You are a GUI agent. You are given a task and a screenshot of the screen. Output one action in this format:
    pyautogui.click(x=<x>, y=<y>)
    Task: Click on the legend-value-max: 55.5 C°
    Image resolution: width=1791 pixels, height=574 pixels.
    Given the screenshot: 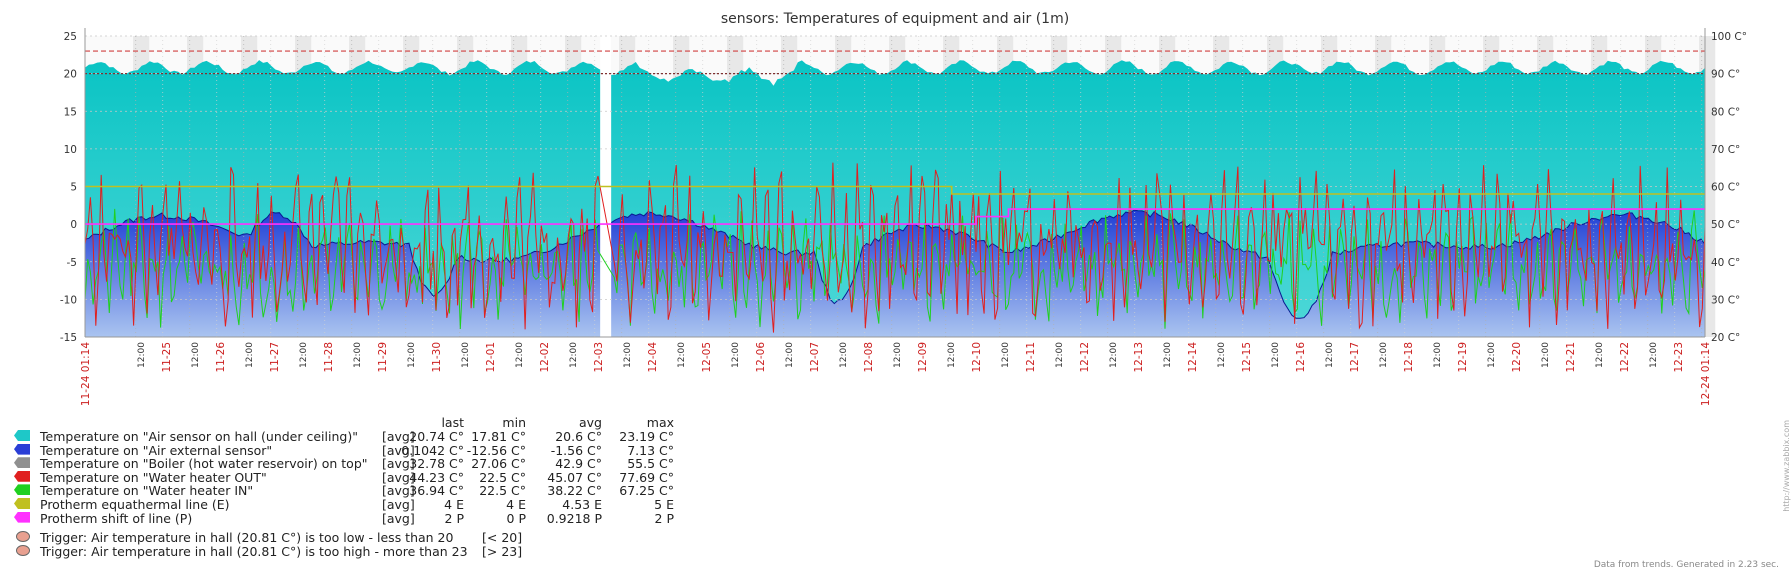 What is the action you would take?
    pyautogui.click(x=650, y=464)
    